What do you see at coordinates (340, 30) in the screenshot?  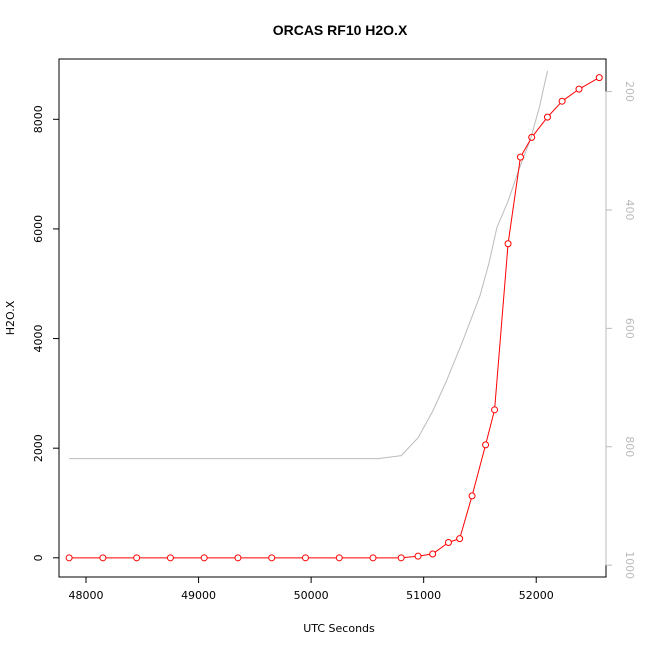 I see `chart-title: ORCAS RF10 H2O.X` at bounding box center [340, 30].